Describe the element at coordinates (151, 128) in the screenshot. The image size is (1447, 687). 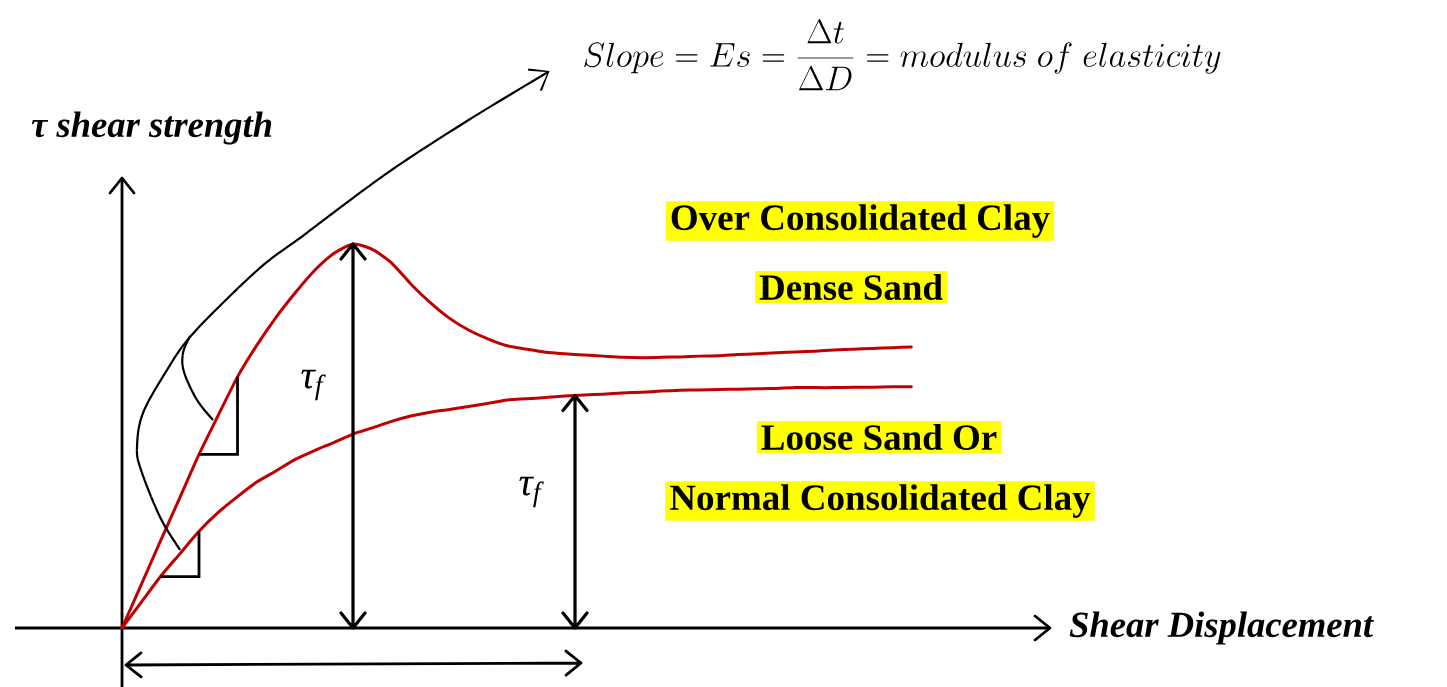
I see `y-axis-title: τ shear strength` at that location.